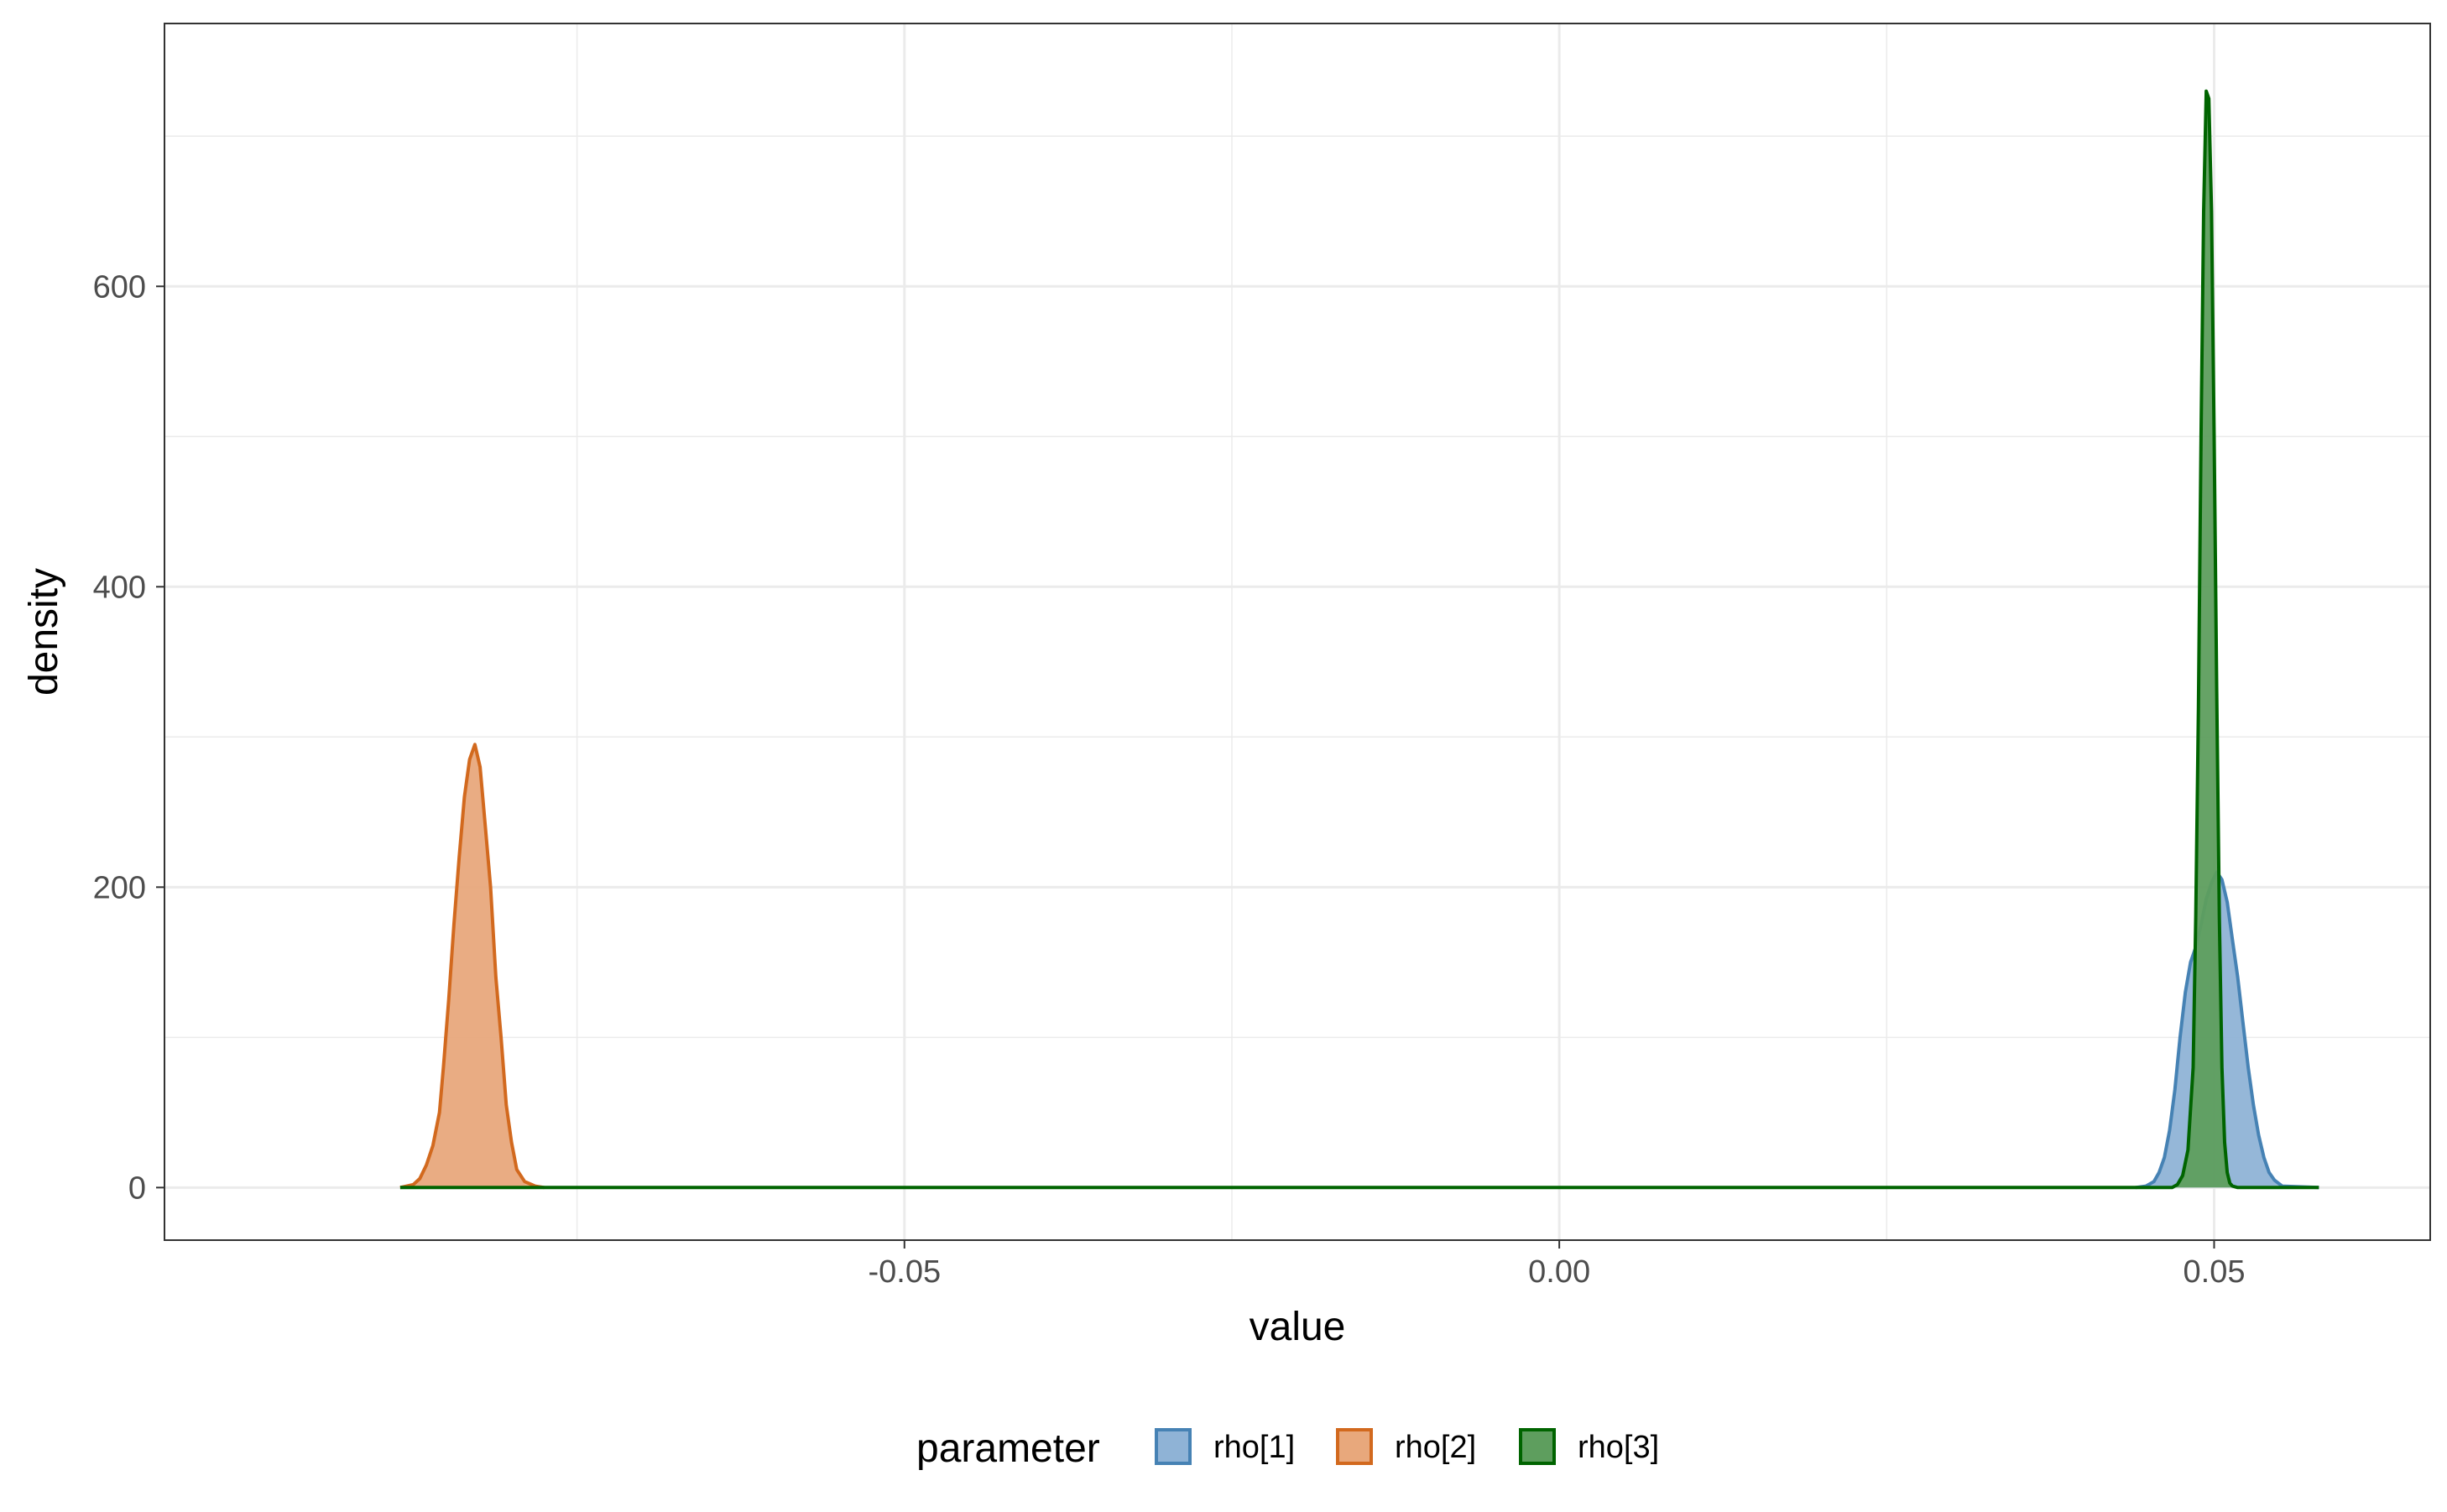  Describe the element at coordinates (128, 737) in the screenshot. I see `y-axis-ticks: 0 200 400 600` at that location.